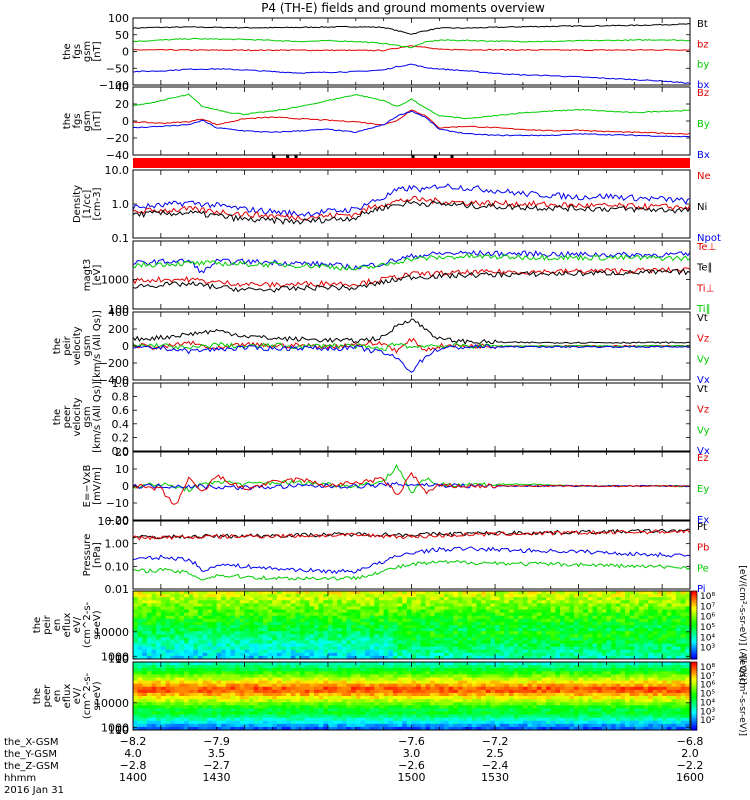 Image resolution: width=750 pixels, height=800 pixels. I want to click on mode-bar-tick, so click(435, 156).